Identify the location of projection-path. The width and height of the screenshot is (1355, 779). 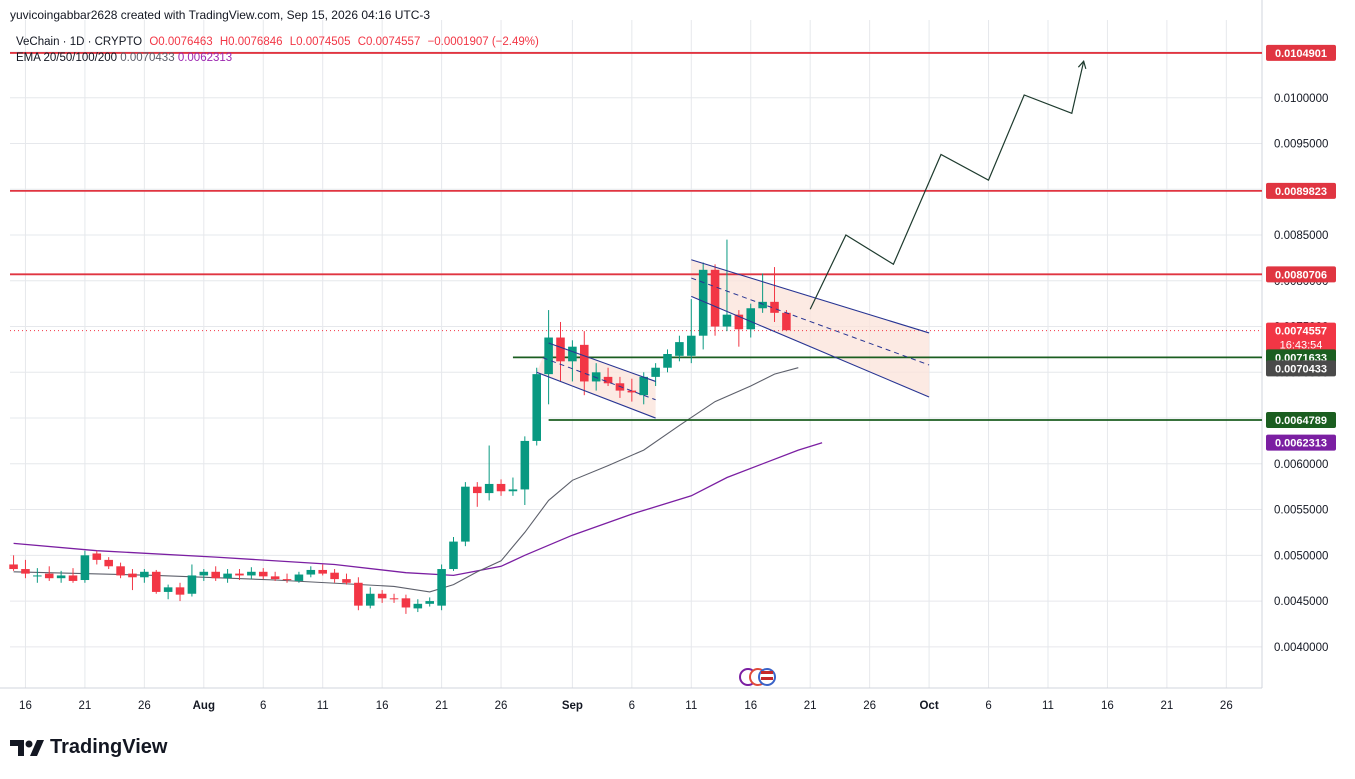
(947, 185).